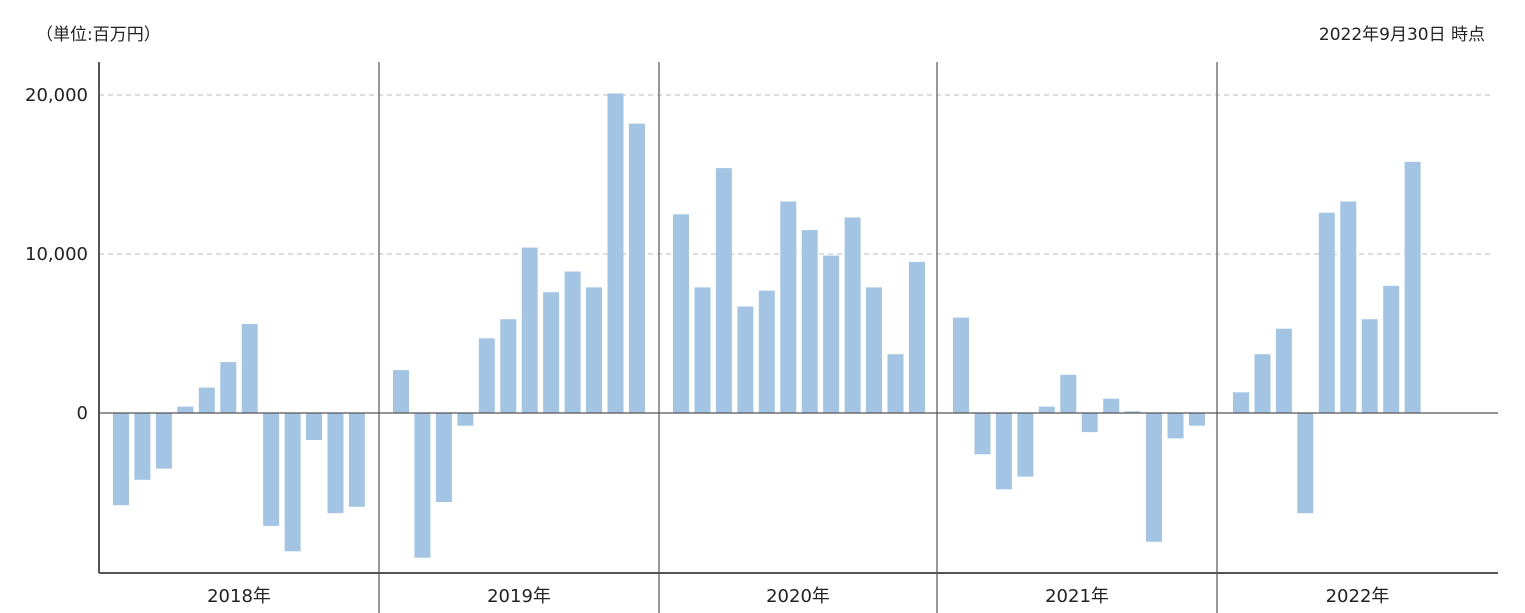 This screenshot has width=1525, height=613. I want to click on x-tick-labels: 2018年 2019年 2020年 2021年 2022年, so click(798, 596).